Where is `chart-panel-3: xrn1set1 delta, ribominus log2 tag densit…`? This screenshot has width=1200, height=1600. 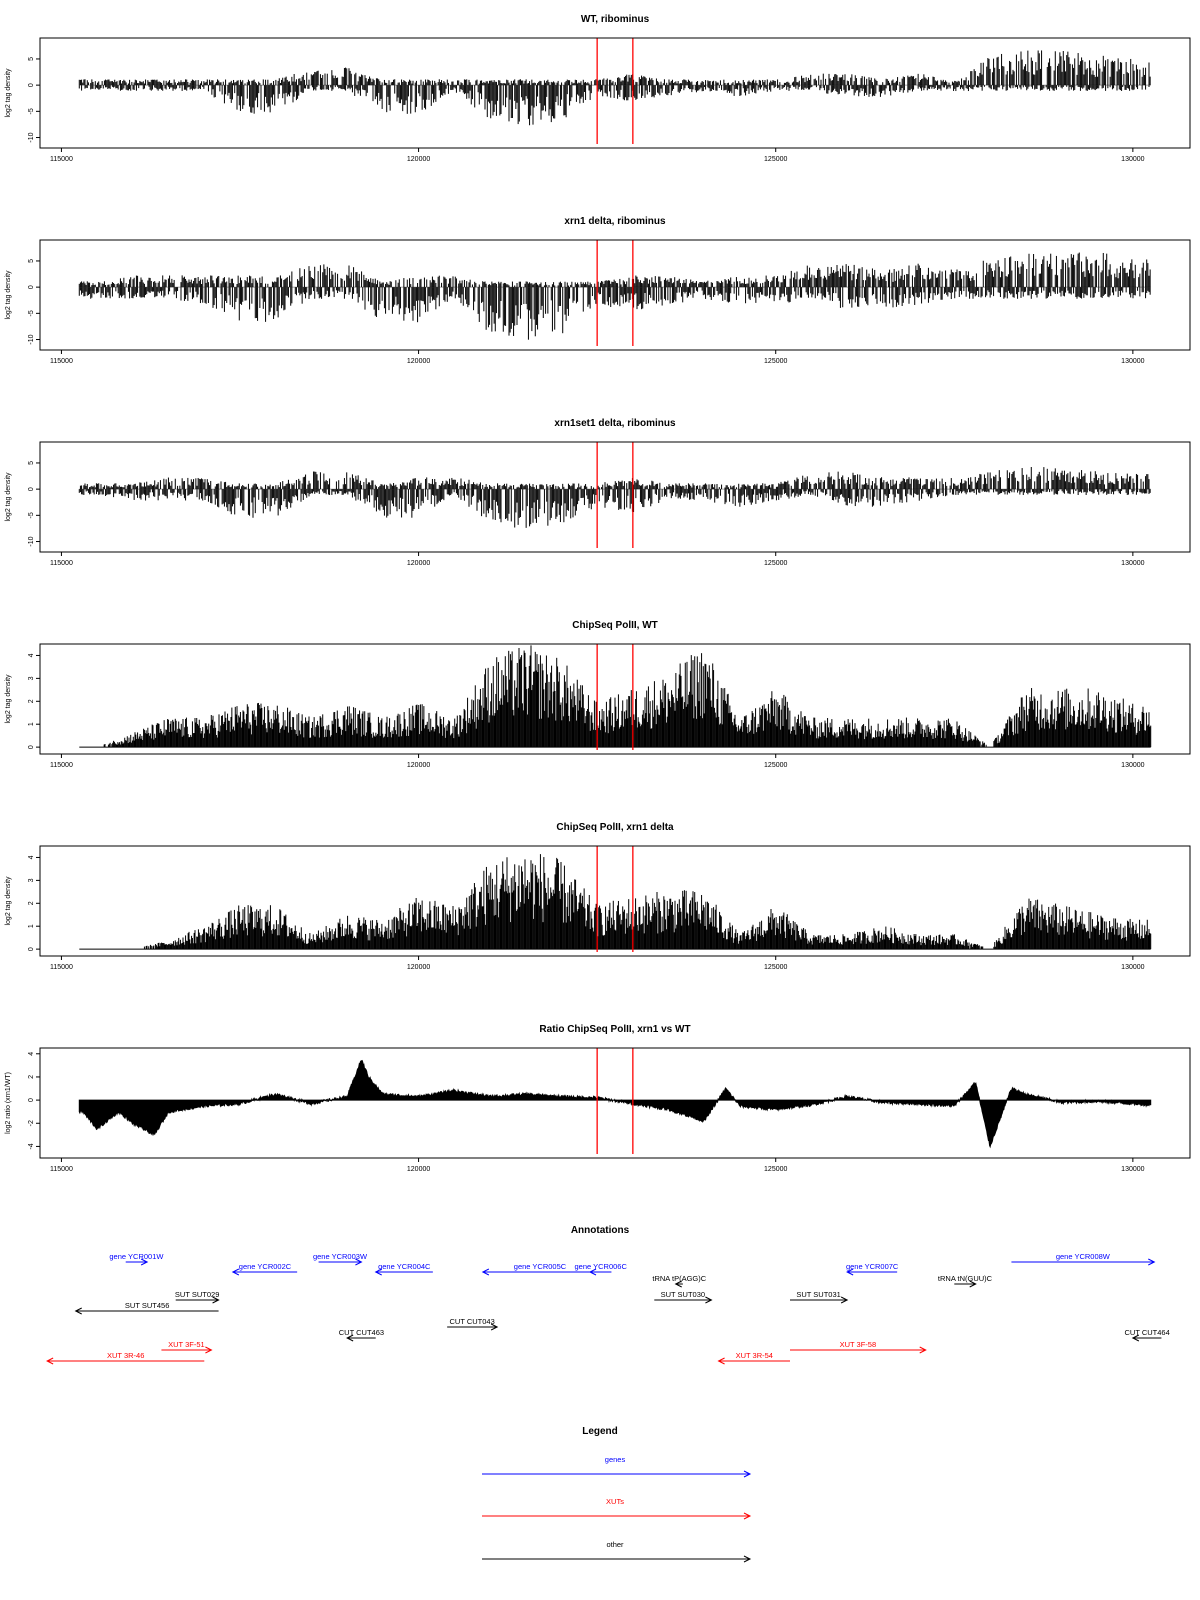
chart-panel-3: xrn1set1 delta, ribominus log2 tag densit… is located at coordinates (598, 492).